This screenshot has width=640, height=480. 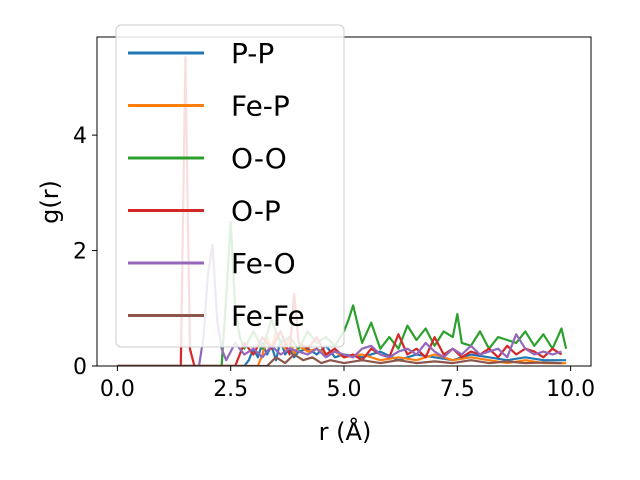 What do you see at coordinates (252, 53) in the screenshot?
I see `legend-label-p-p: P-P` at bounding box center [252, 53].